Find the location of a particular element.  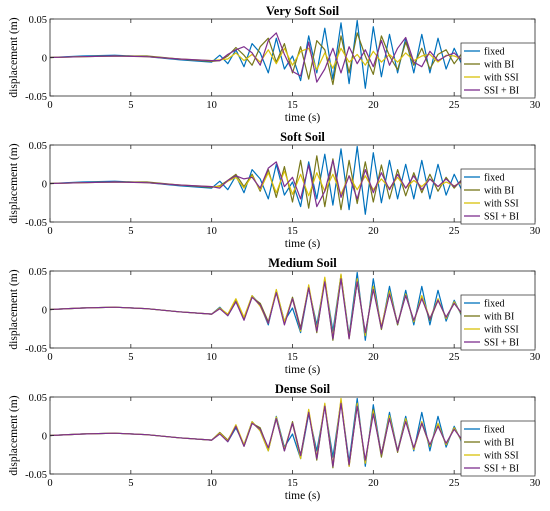

series-line-fixed is located at coordinates (292, 54).